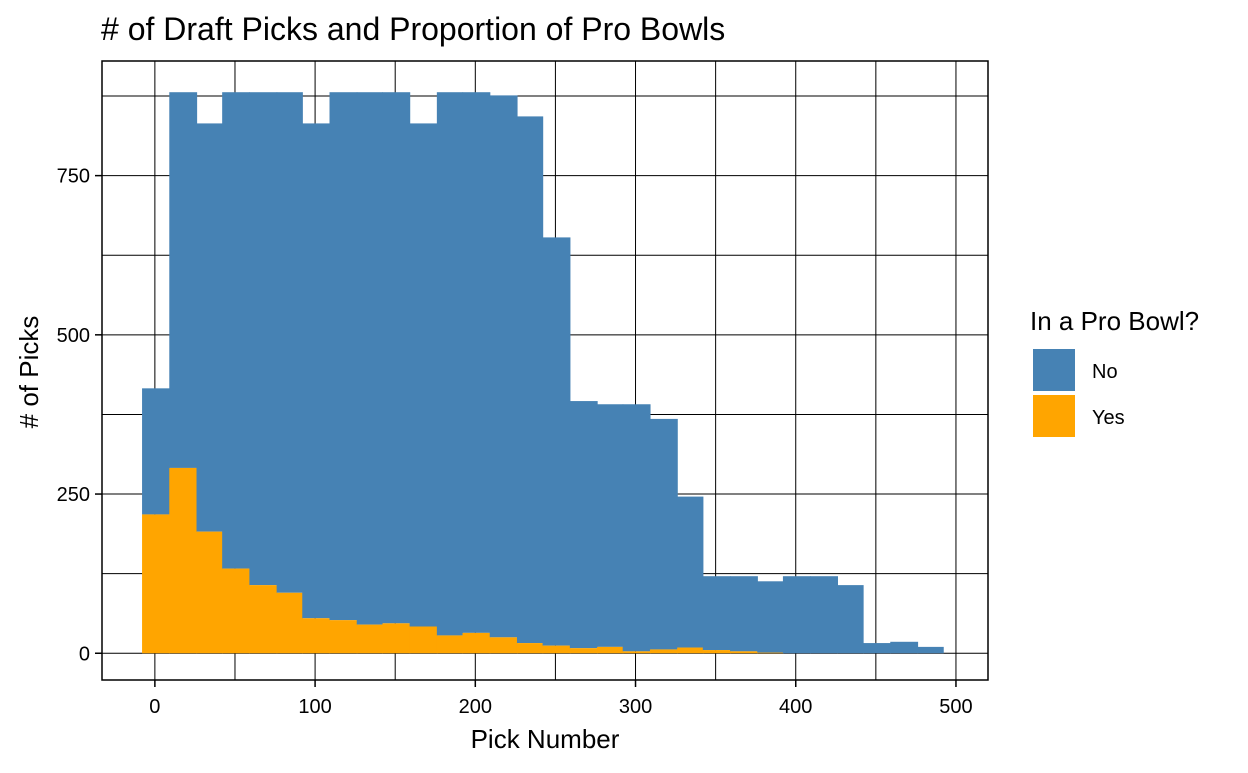 This screenshot has height=773, width=1248. Describe the element at coordinates (1054, 416) in the screenshot. I see `legend-key-yes` at that location.